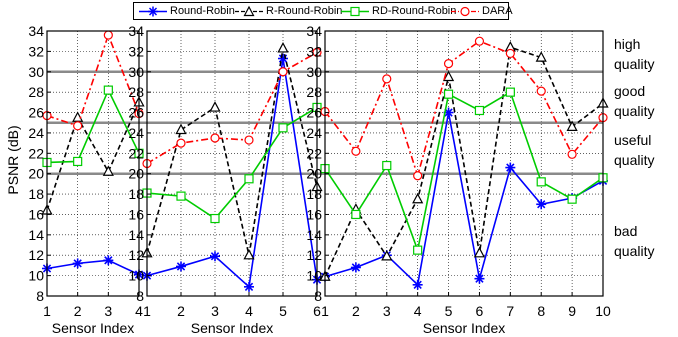 The height and width of the screenshot is (337, 678). I want to click on series-line-round-robin, so click(93, 267).